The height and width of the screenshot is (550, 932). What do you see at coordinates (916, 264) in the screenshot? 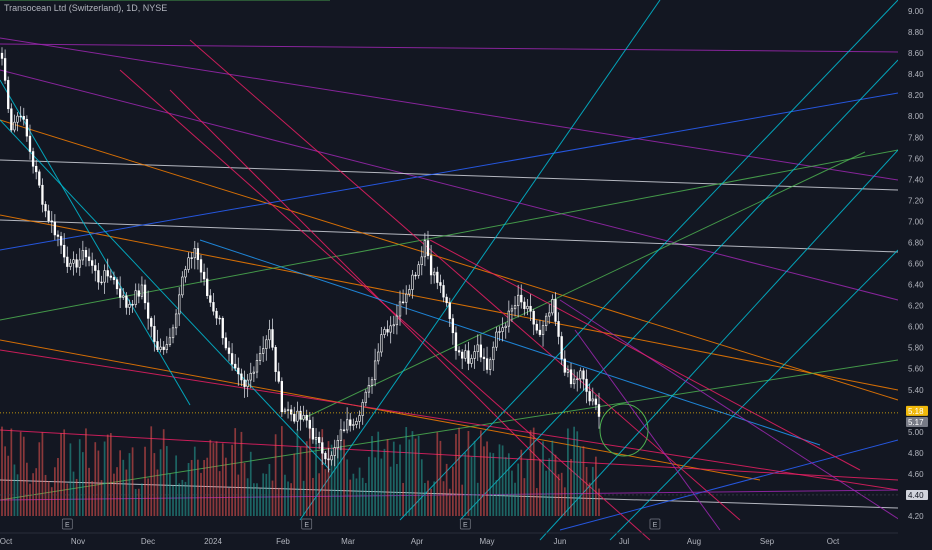
I see `y-tick-label: 6.60` at bounding box center [916, 264].